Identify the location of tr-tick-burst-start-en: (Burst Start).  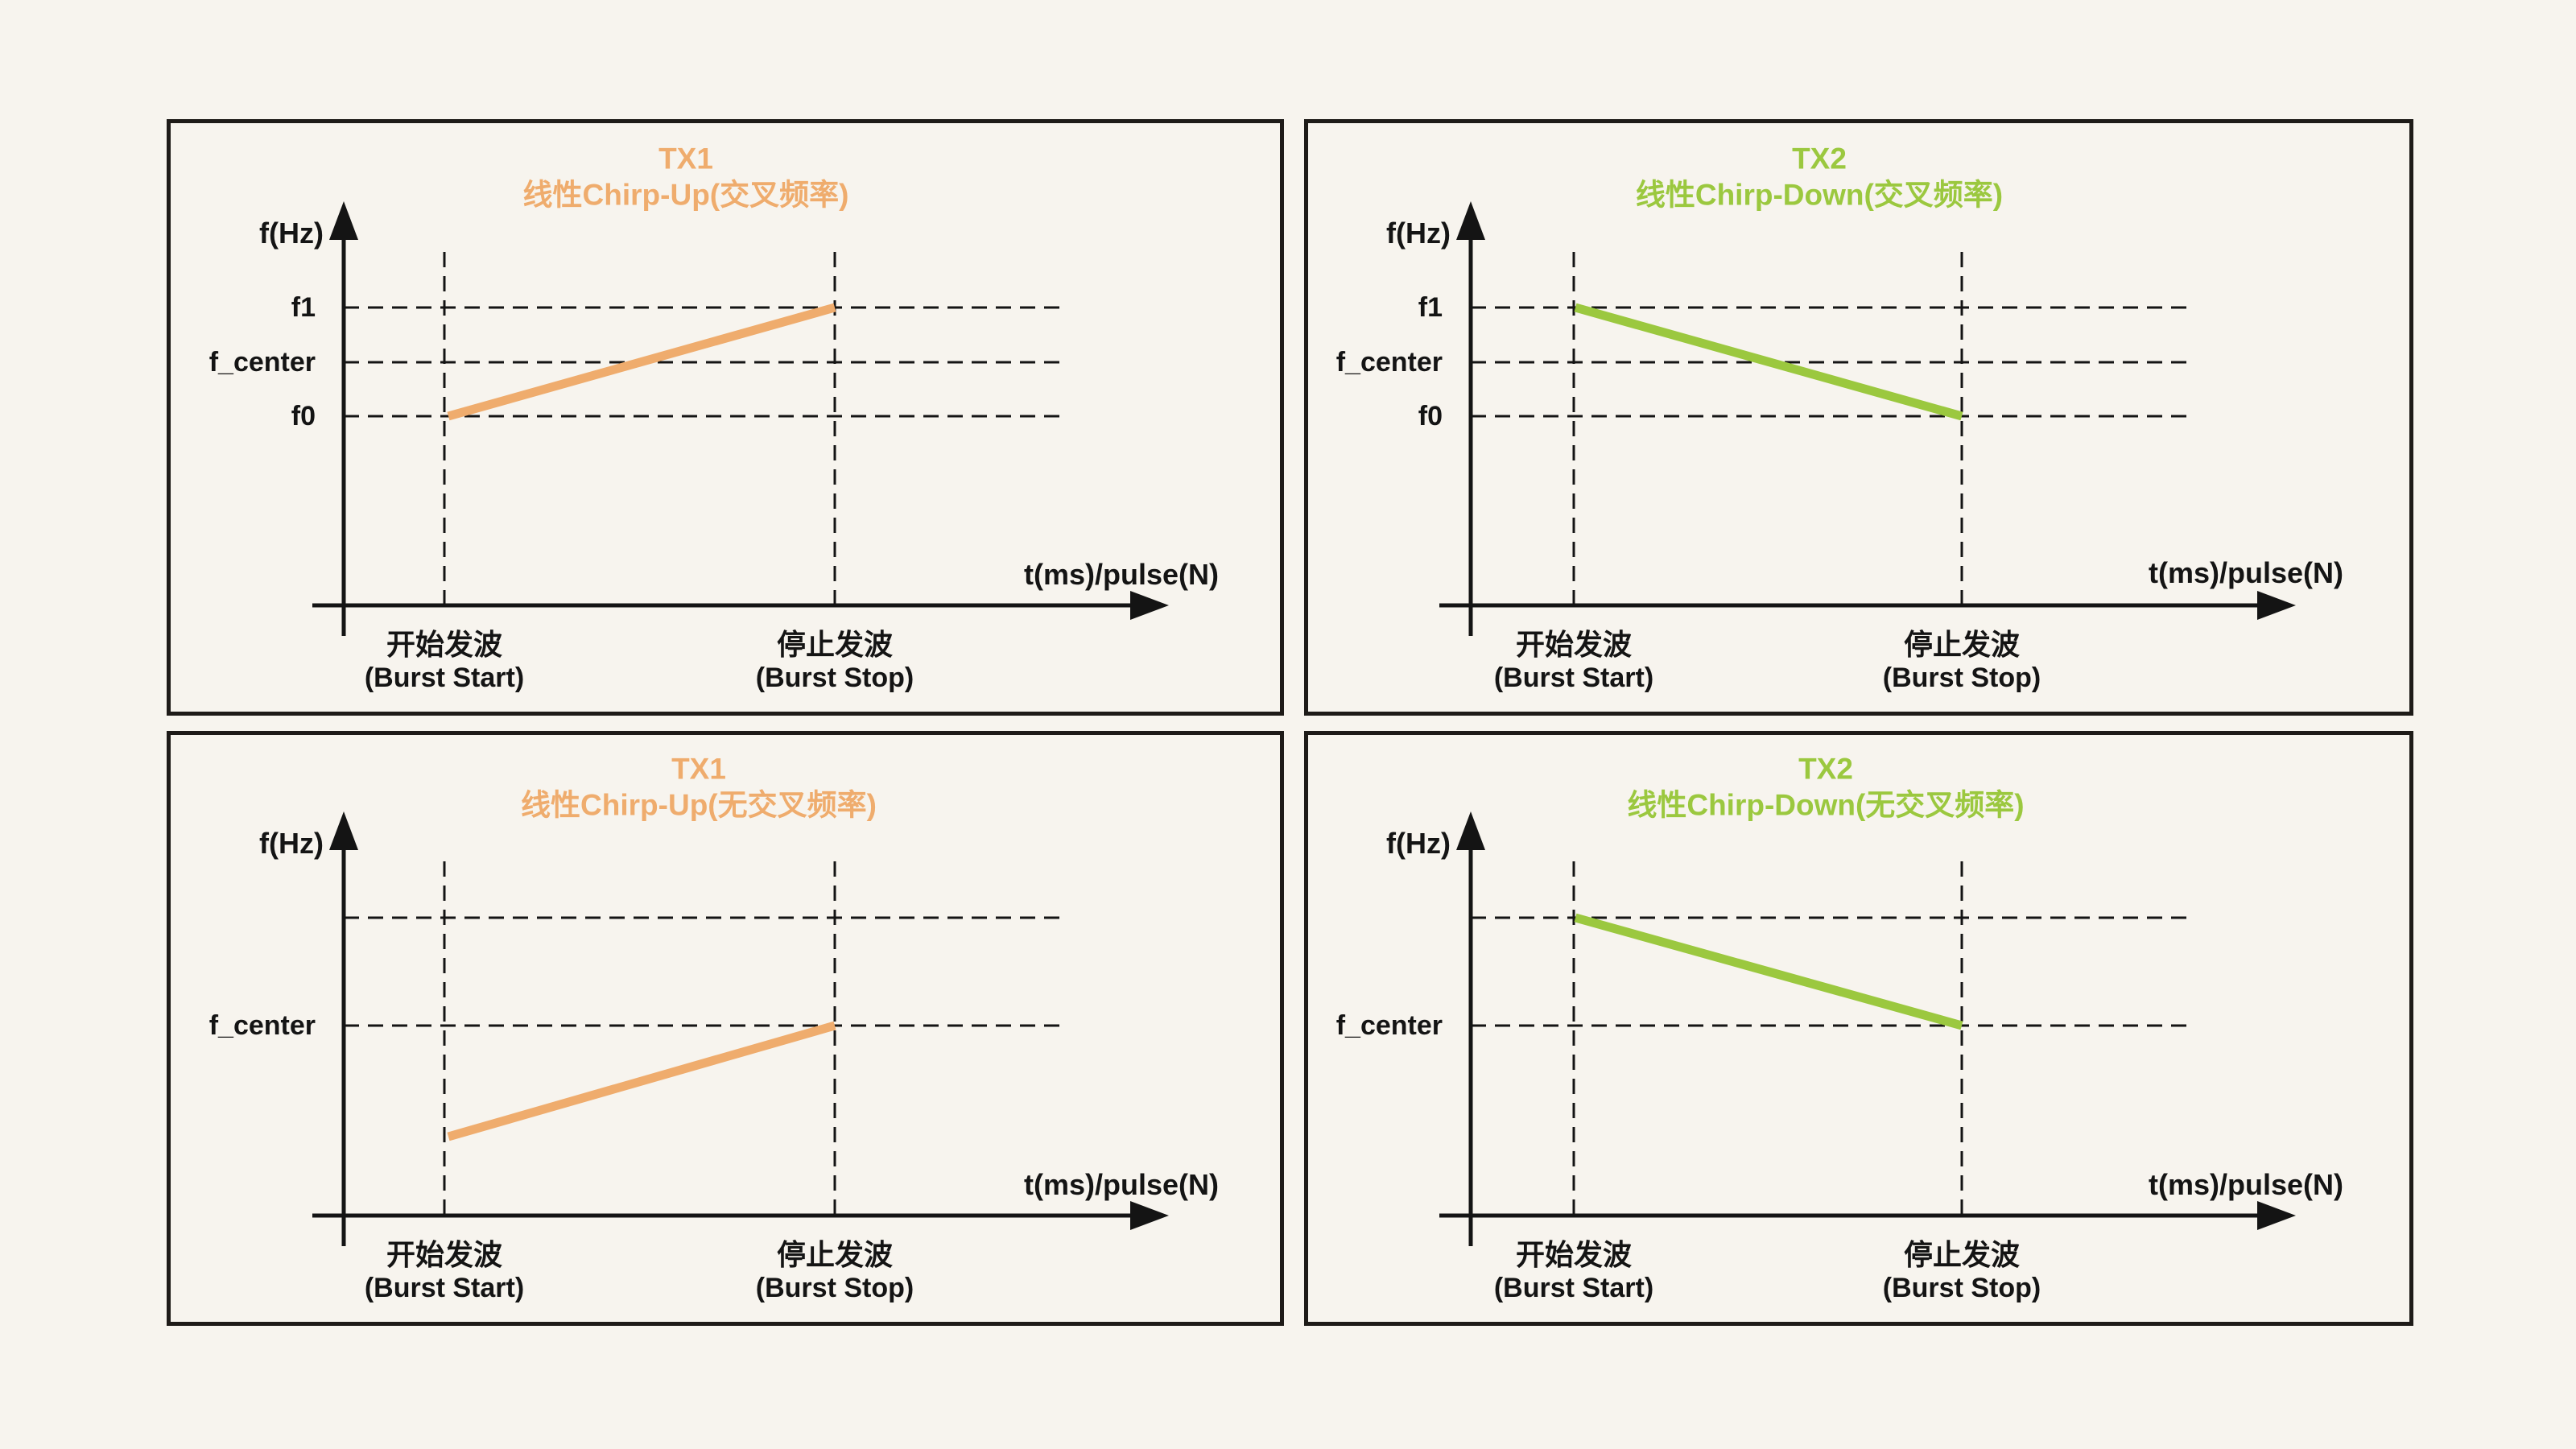
(1573, 678).